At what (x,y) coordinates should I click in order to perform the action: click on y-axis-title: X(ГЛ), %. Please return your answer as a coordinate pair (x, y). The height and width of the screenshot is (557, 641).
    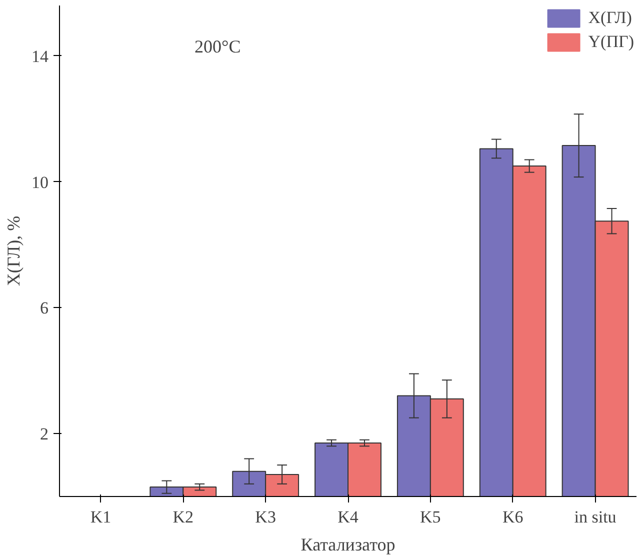
    Looking at the image, I should click on (14, 251).